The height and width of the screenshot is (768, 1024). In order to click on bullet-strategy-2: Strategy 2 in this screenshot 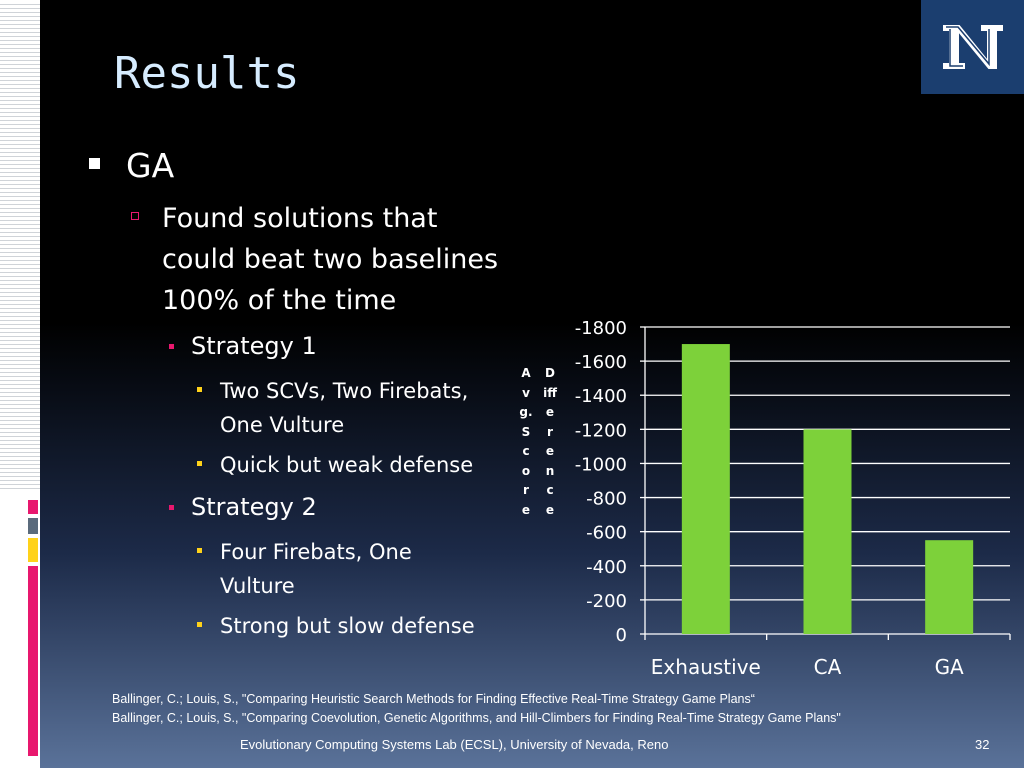, I will do `click(243, 507)`.